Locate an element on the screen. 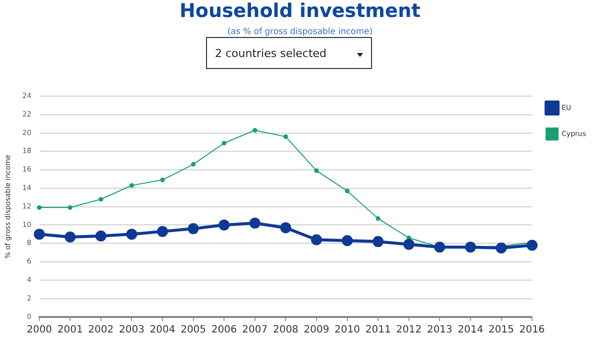  x-tick-label: 2016 is located at coordinates (532, 330).